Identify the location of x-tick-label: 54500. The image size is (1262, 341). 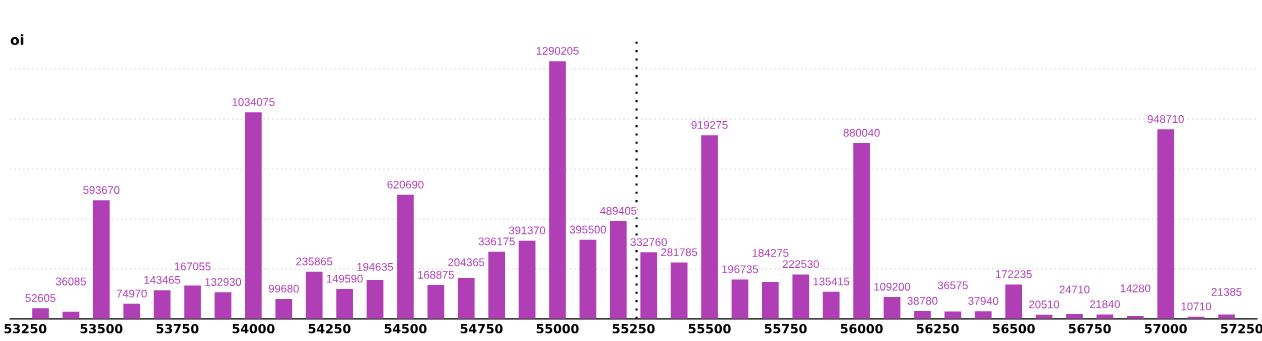
(405, 328).